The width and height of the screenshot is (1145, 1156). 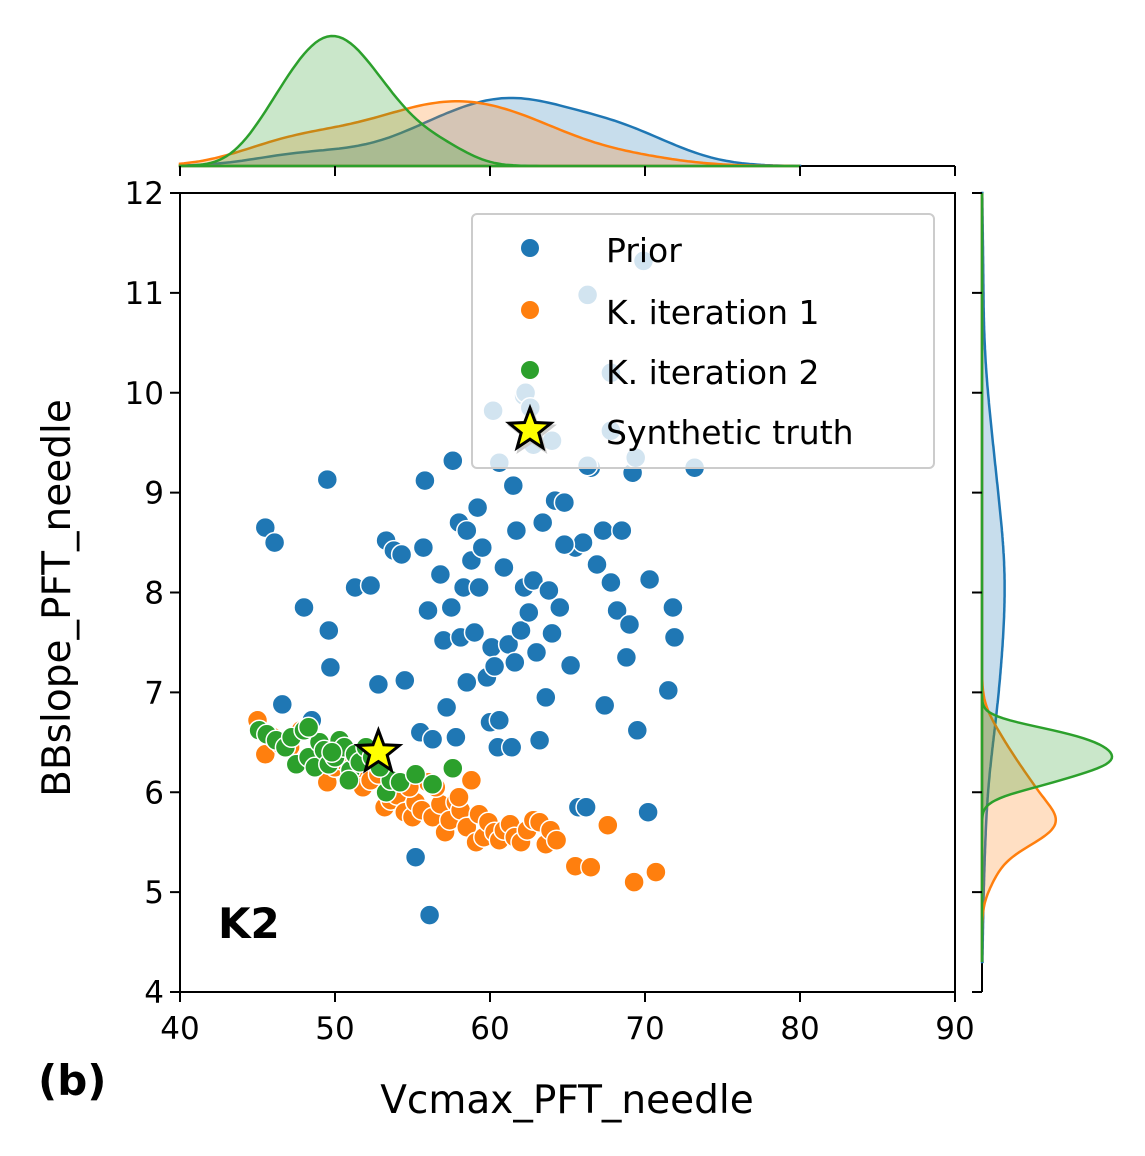 I want to click on x-axis-label: Vcmax_PFT_needle, so click(x=566, y=1100).